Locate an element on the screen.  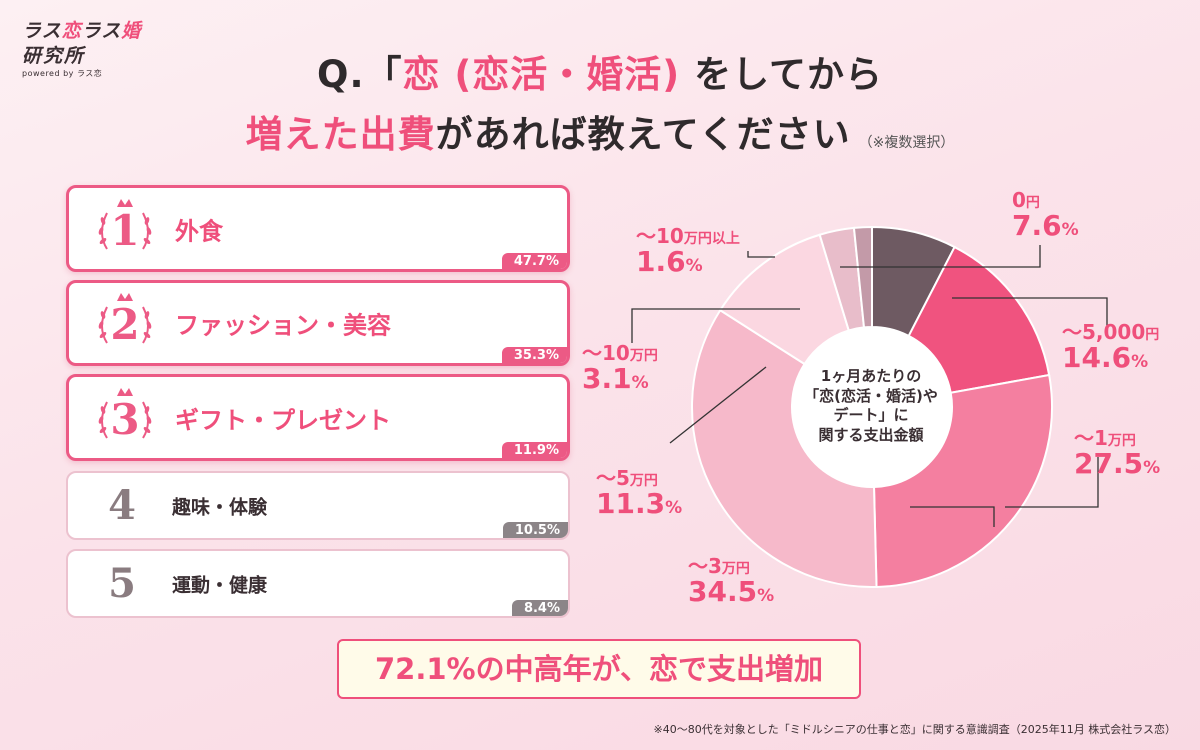
slice-label-3: 〜3万円 34.5% is located at coordinates (731, 581).